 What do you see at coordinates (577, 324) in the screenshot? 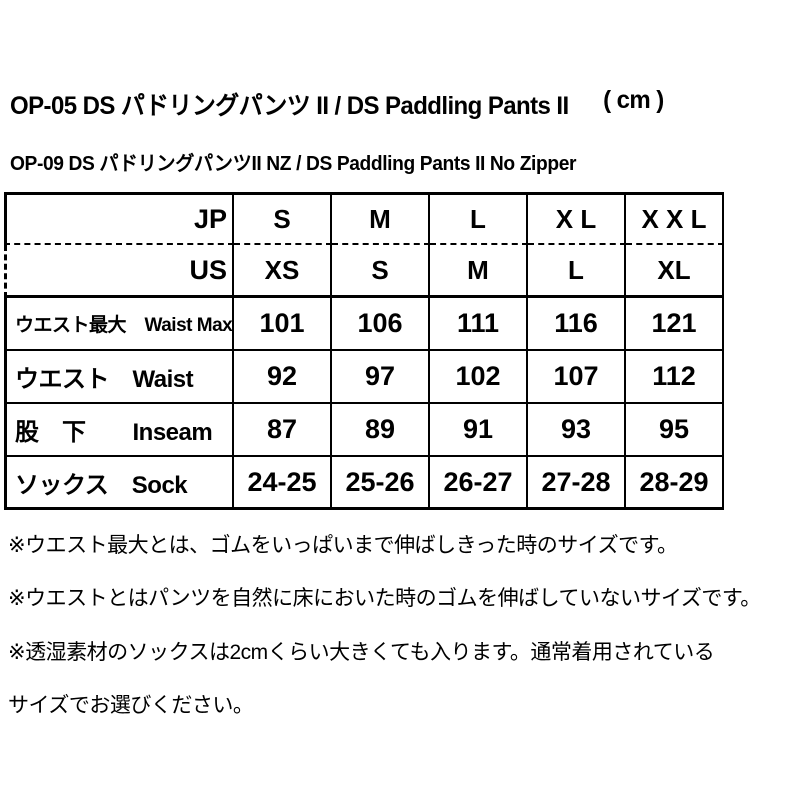
I see `measurement-cell: 116` at bounding box center [577, 324].